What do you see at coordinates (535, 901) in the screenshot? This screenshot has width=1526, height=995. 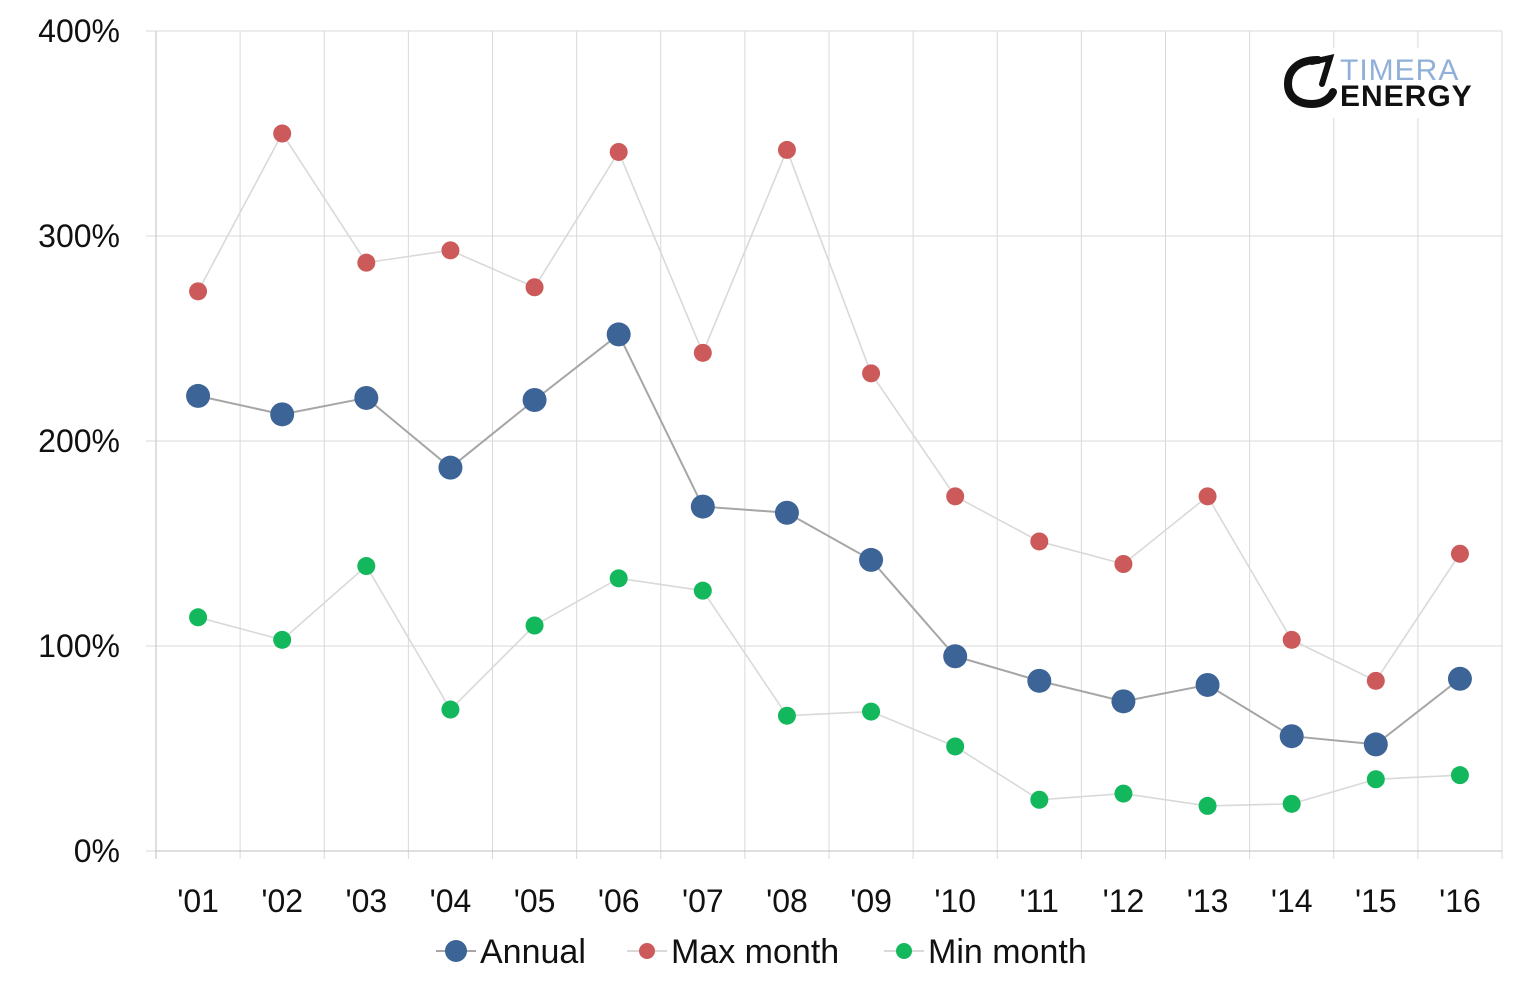 I see `x-tick-label: '05` at bounding box center [535, 901].